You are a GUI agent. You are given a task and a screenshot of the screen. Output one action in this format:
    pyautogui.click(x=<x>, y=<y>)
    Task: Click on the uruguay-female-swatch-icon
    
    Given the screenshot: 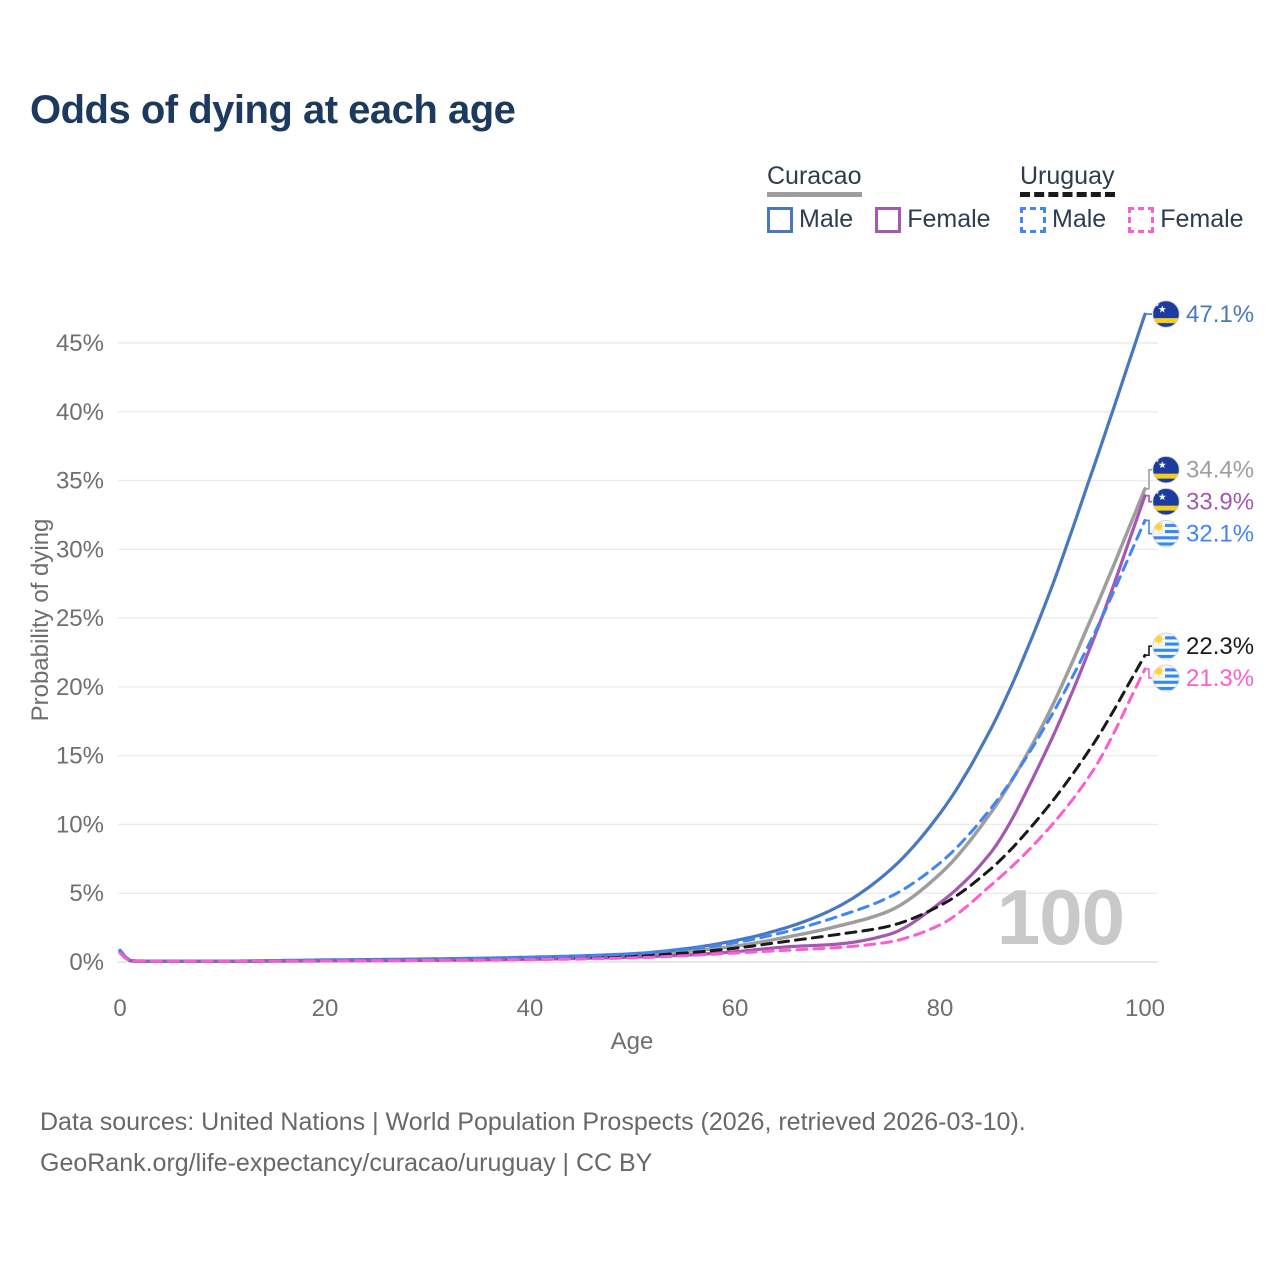 What is the action you would take?
    pyautogui.click(x=1141, y=219)
    